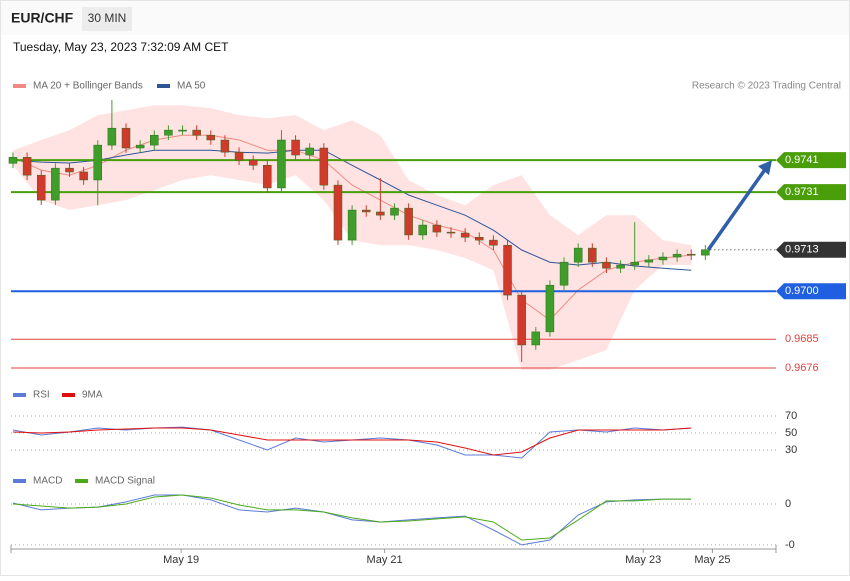 This screenshot has height=581, width=850. I want to click on y-tick-label: 70, so click(791, 416).